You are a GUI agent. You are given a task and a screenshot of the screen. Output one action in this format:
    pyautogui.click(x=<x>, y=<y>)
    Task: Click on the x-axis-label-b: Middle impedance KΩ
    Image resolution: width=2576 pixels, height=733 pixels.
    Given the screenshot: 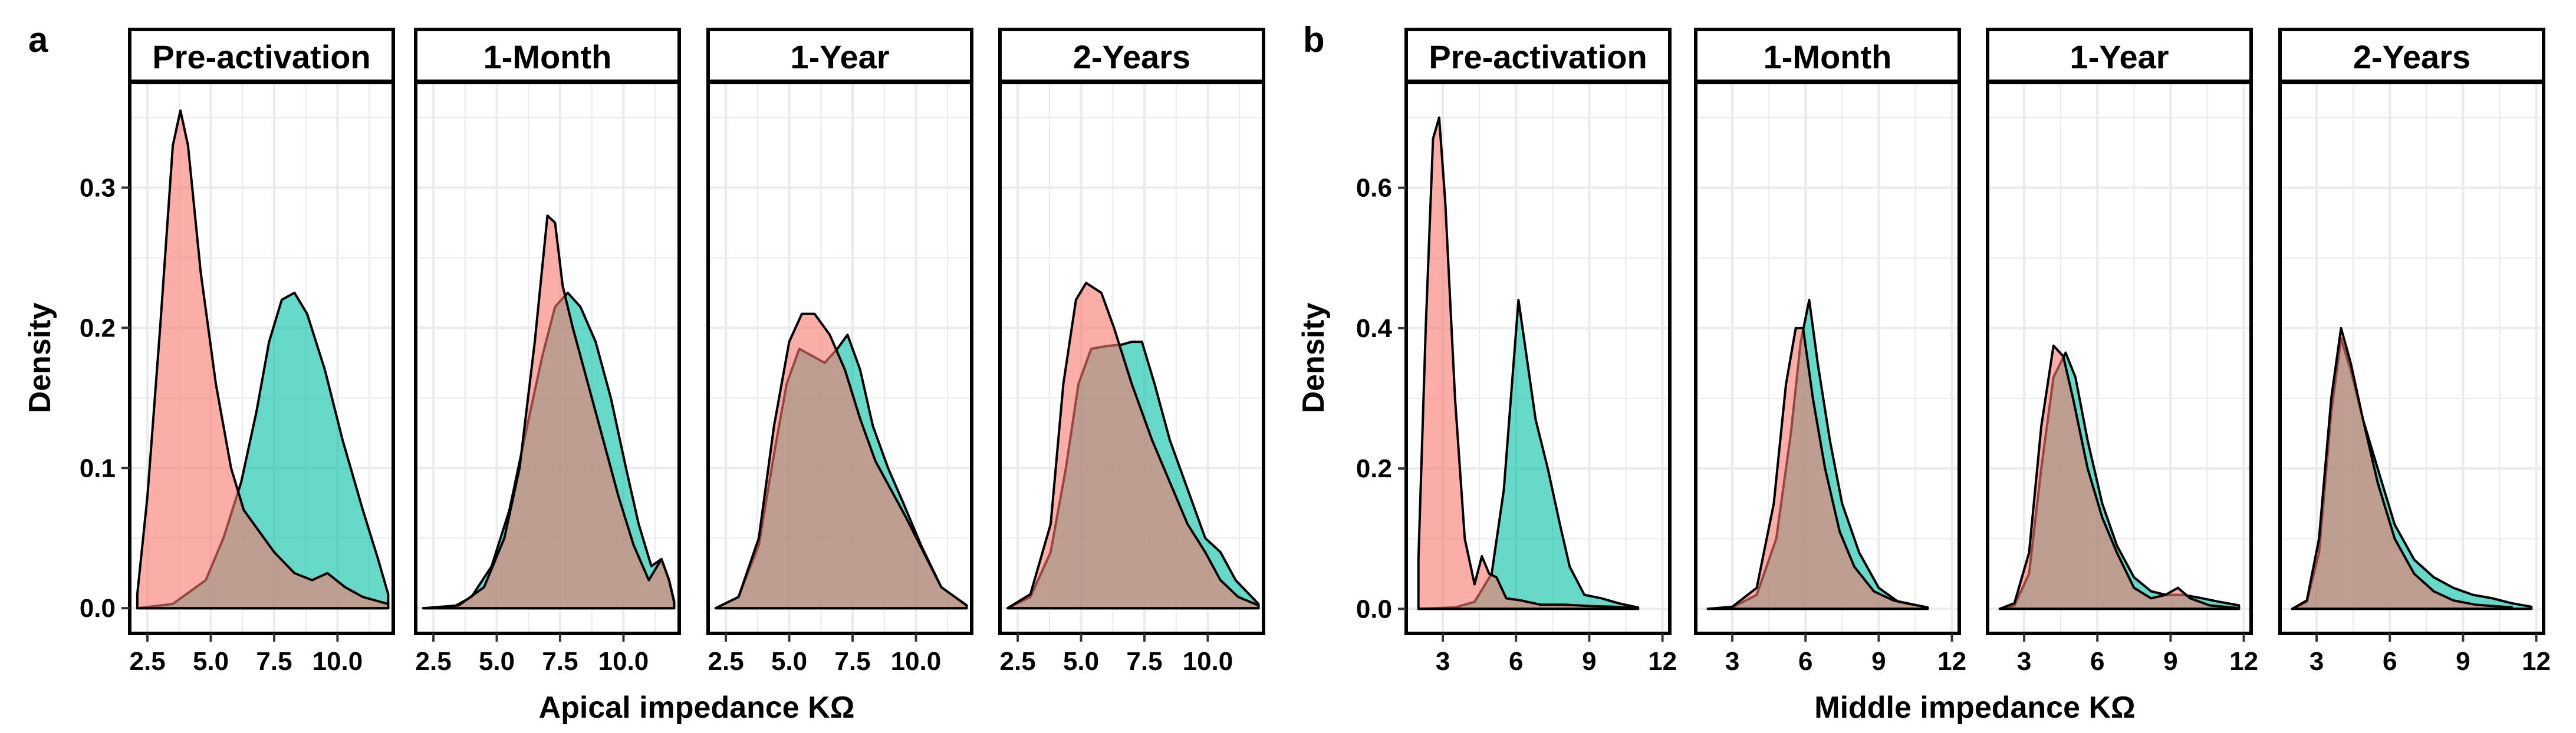 What is the action you would take?
    pyautogui.click(x=1974, y=708)
    